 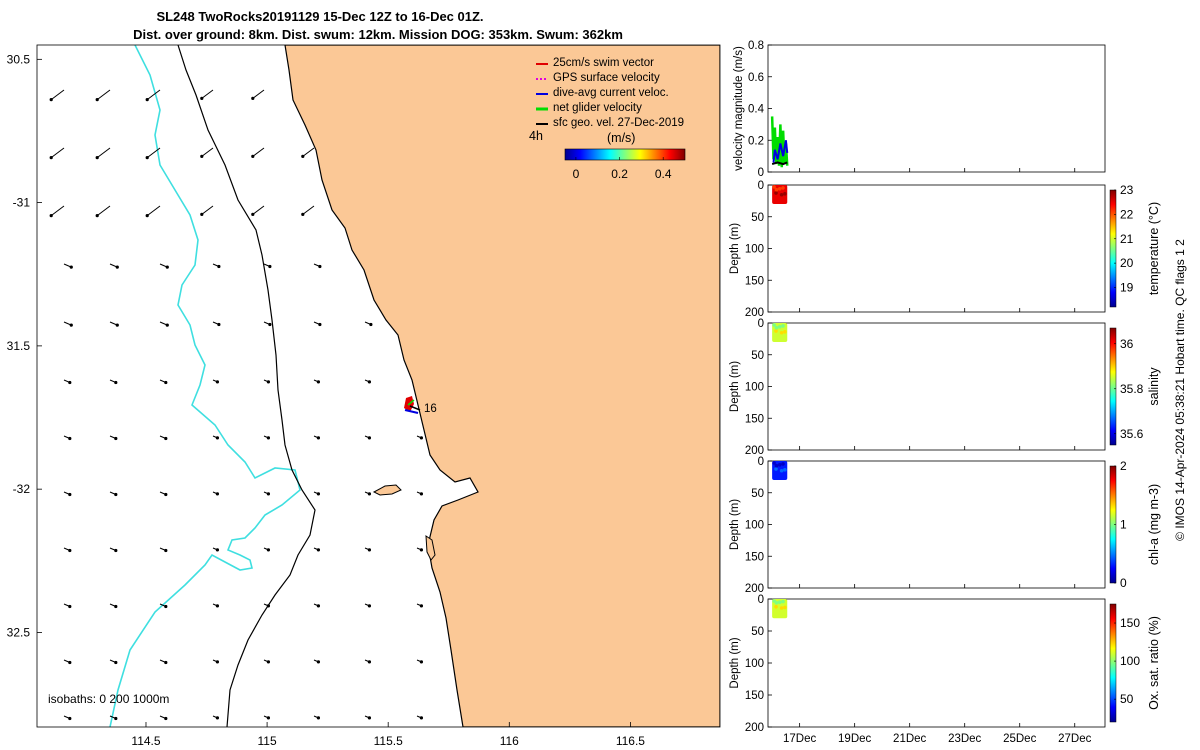 I want to click on map-y-tick-label: -31, so click(x=22, y=203).